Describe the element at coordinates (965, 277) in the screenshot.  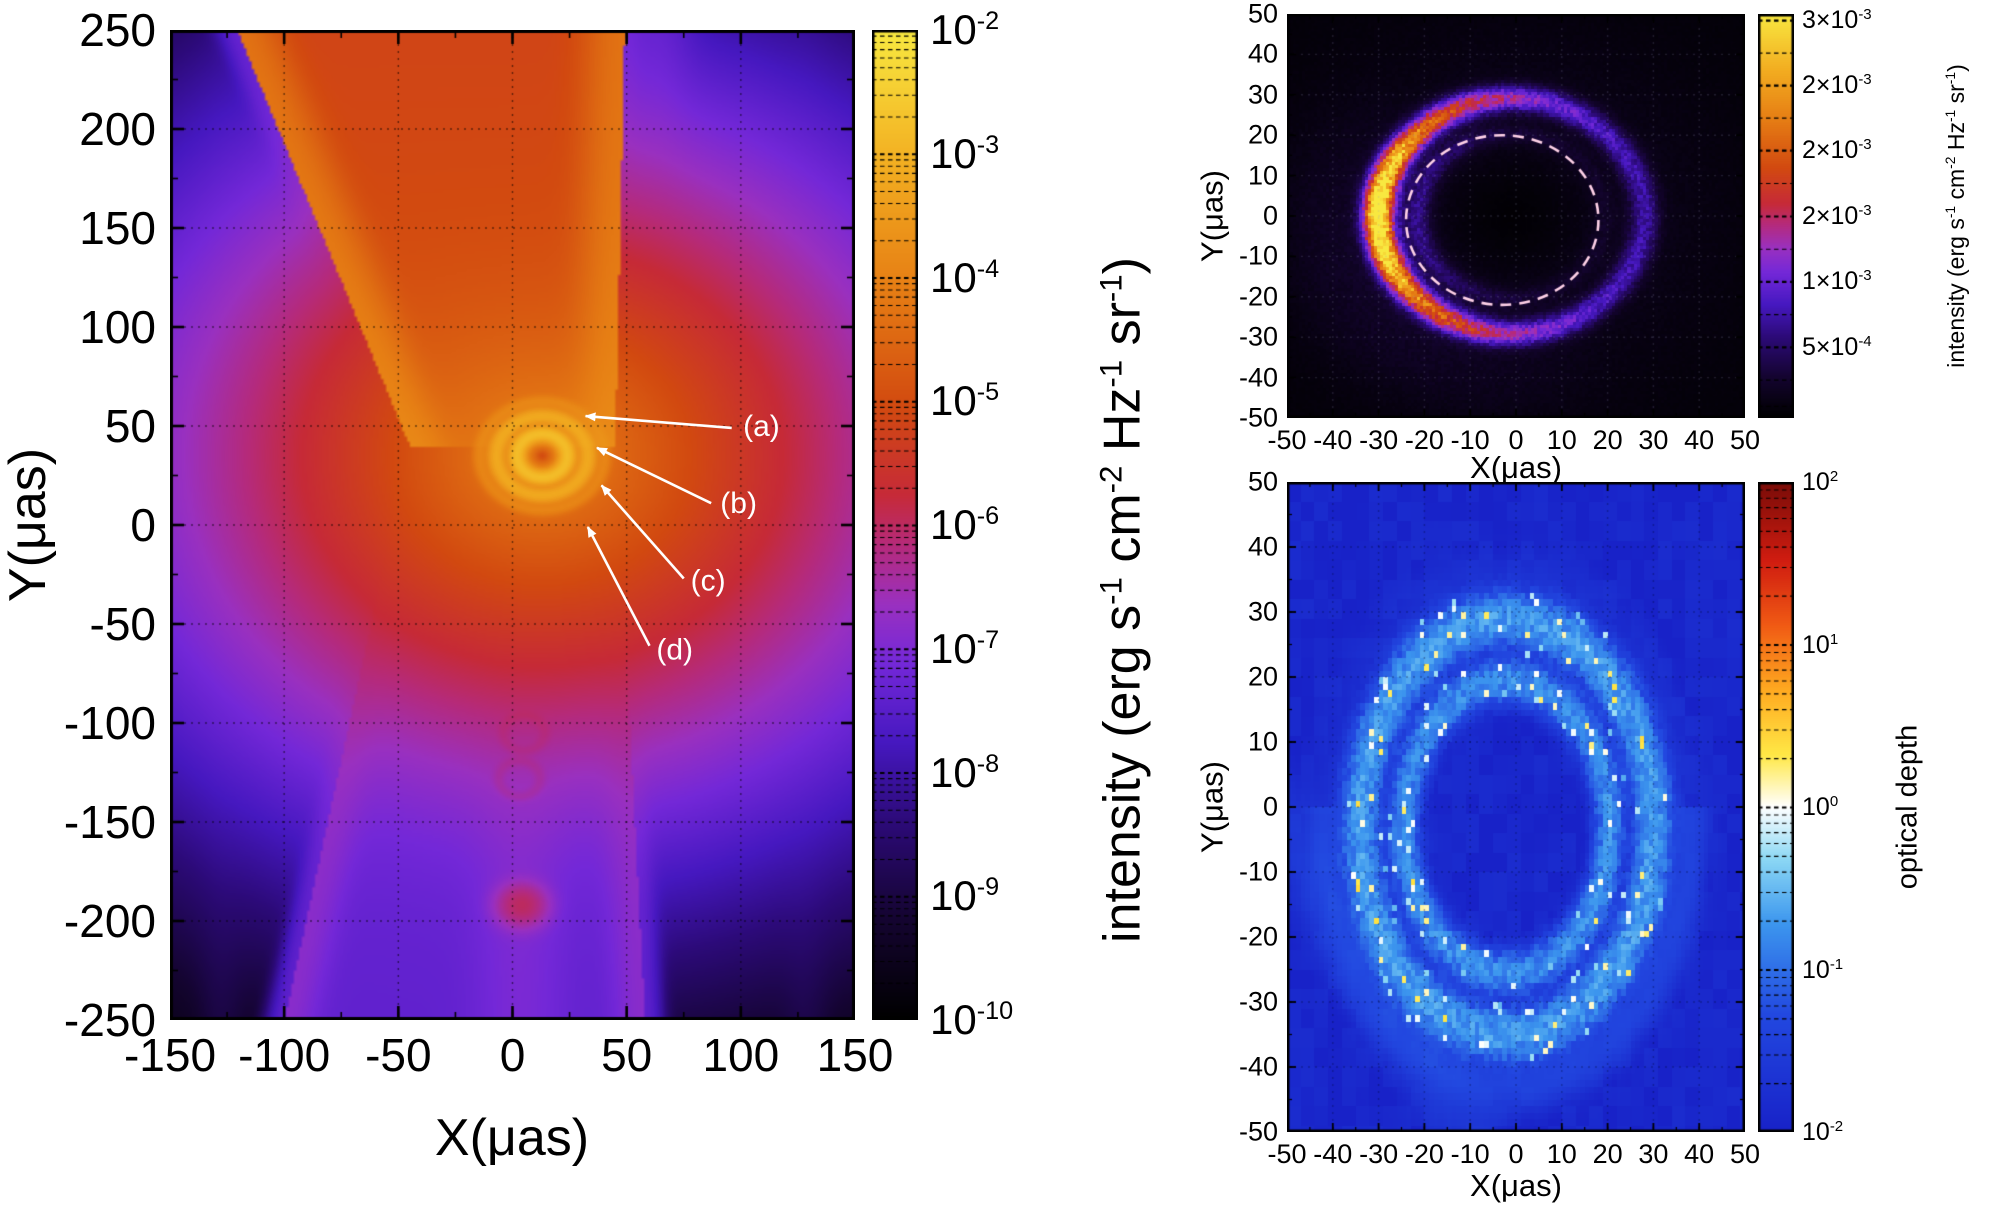
I see `intensity-colorbar-tick-label: 10⁻⁴` at that location.